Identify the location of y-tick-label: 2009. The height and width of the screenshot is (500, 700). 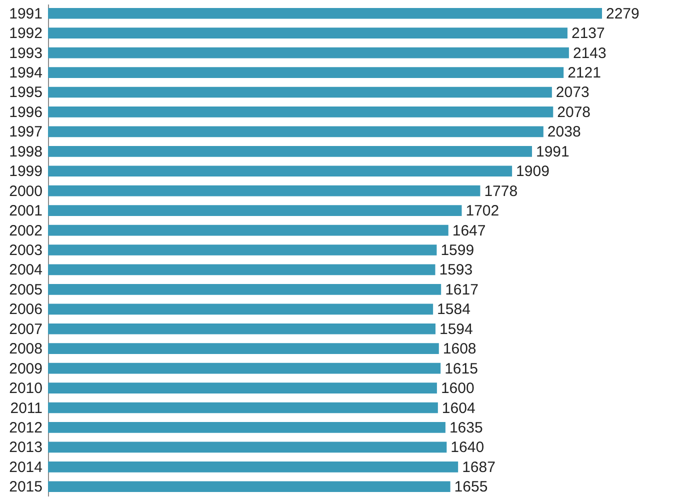
(25, 369).